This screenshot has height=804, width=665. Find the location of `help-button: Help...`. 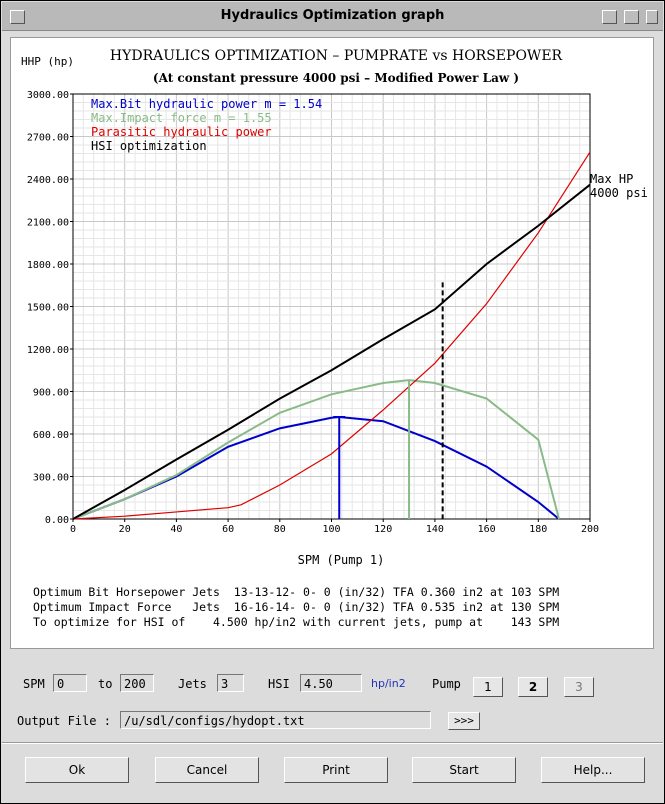

help-button: Help... is located at coordinates (593, 770).